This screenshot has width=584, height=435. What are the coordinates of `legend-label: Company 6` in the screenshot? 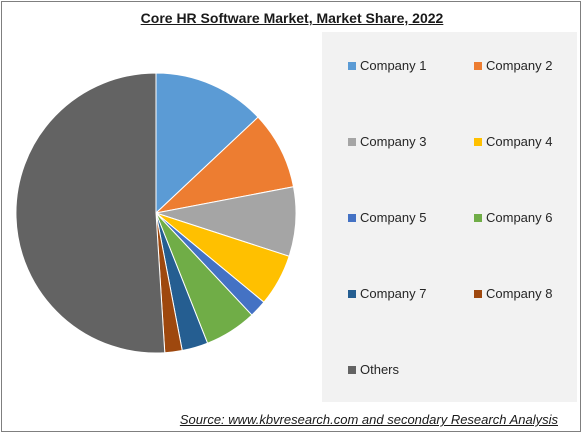 It's located at (519, 217).